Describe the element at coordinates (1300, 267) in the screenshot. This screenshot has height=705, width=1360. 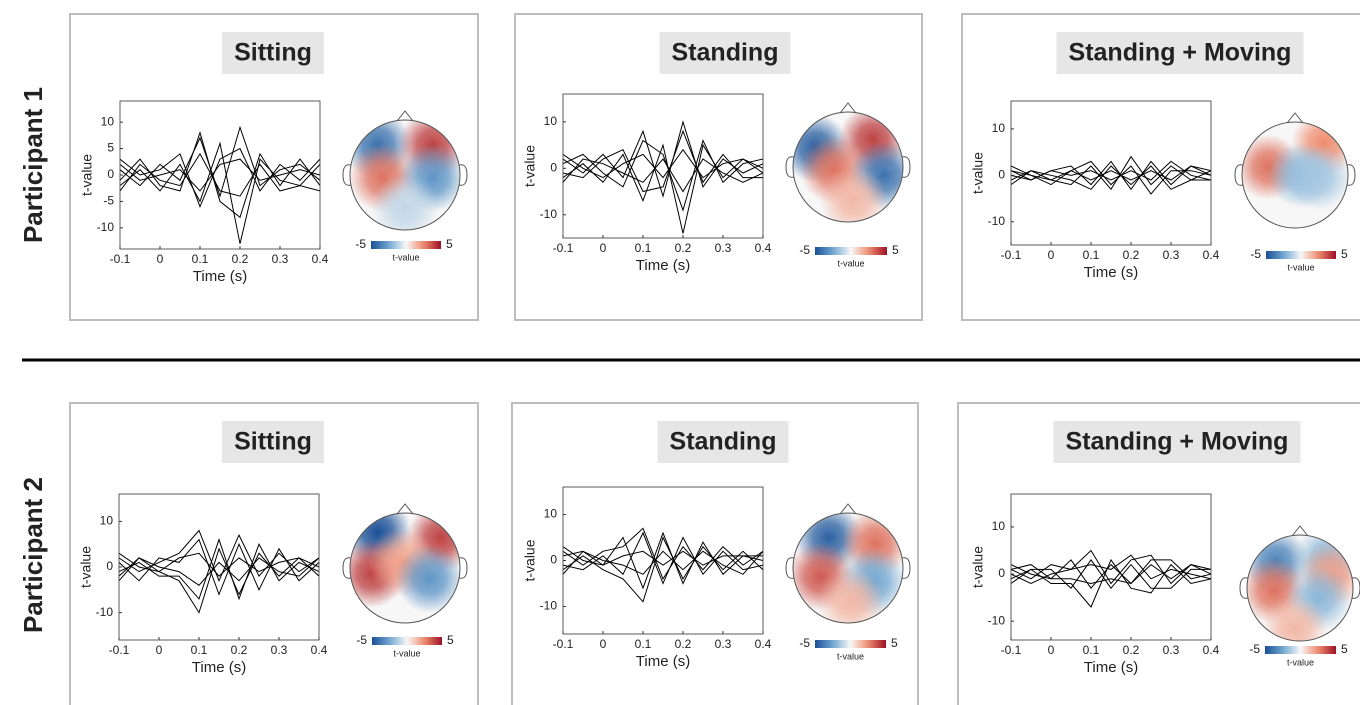
I see `colorbar-label: t-value` at that location.